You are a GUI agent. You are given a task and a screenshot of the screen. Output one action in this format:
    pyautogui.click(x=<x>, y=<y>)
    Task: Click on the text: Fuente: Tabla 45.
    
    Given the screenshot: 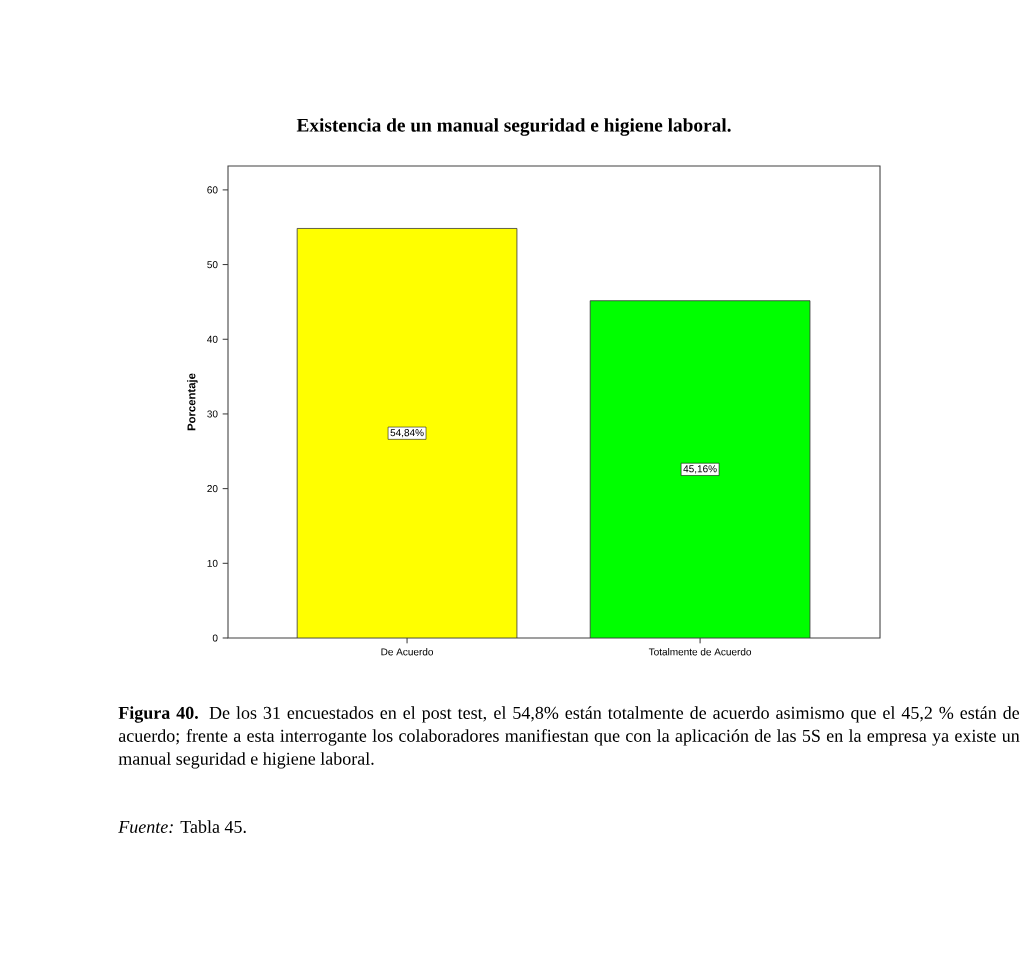 What is the action you would take?
    pyautogui.click(x=182, y=826)
    